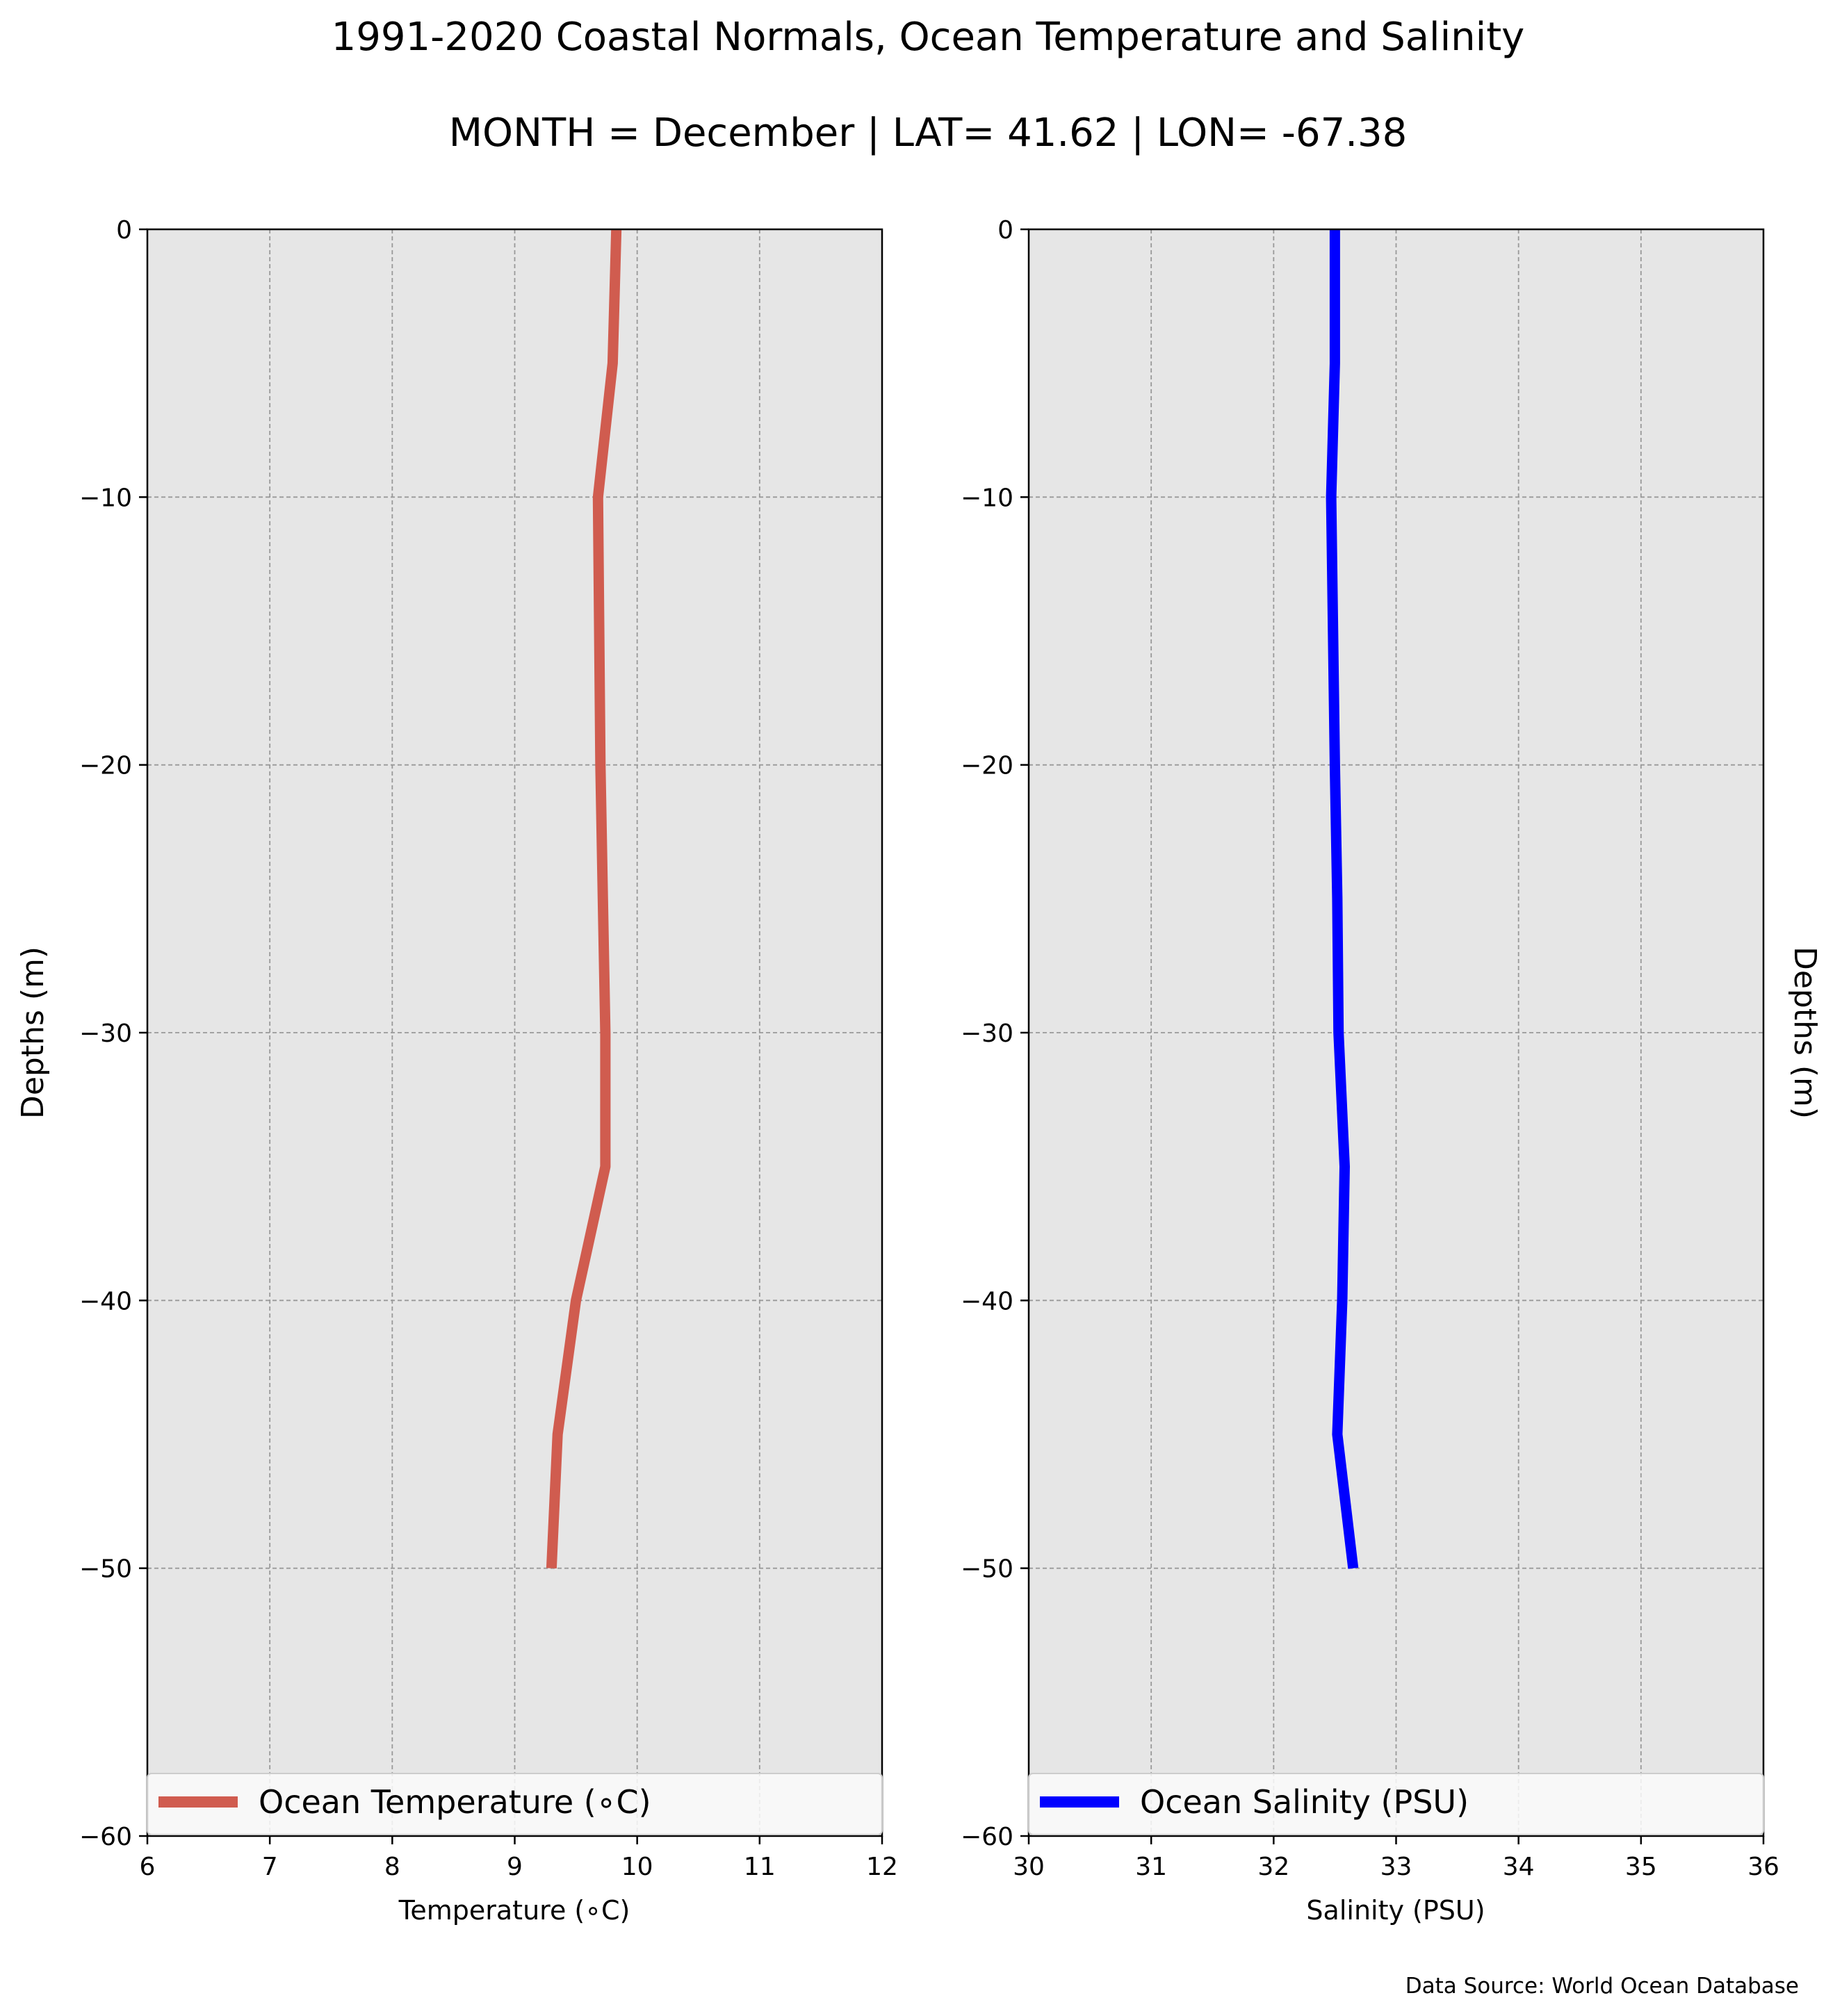  I want to click on temperature-y-tick-label: −20, so click(105, 766).